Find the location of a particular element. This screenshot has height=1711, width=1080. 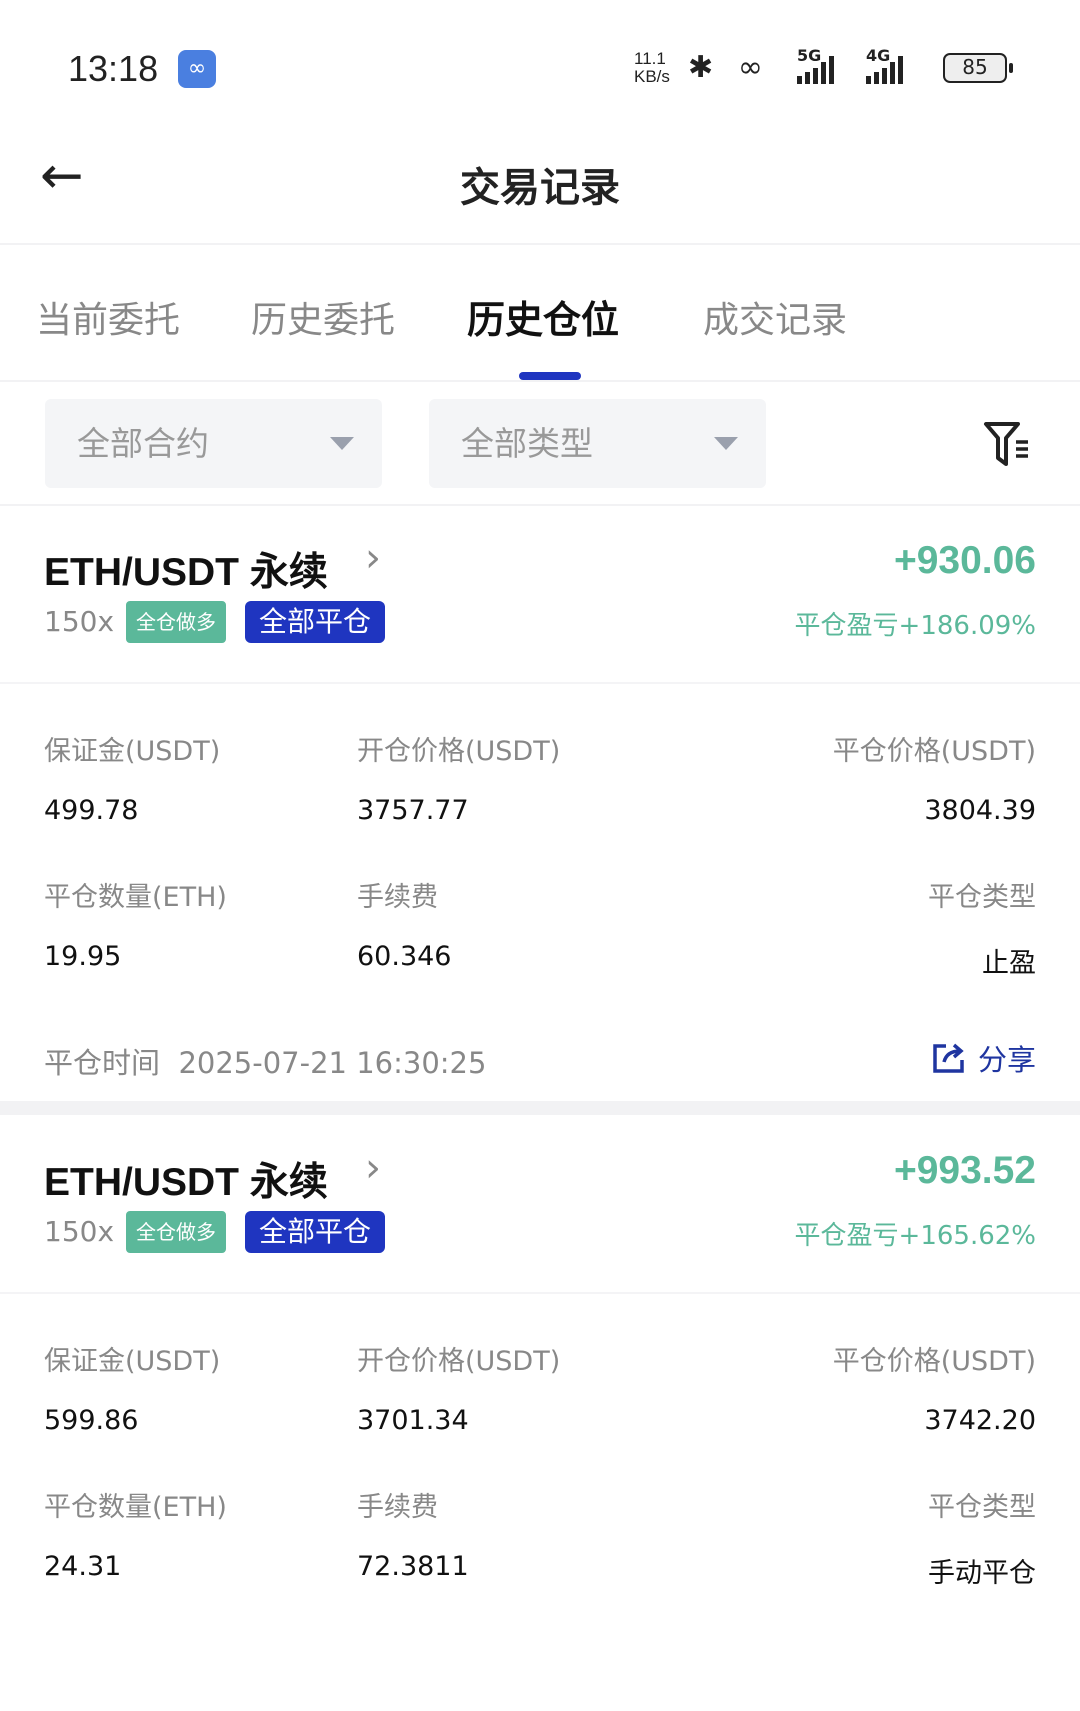

tab-position-history: 历史仓位 is located at coordinates (543, 320).